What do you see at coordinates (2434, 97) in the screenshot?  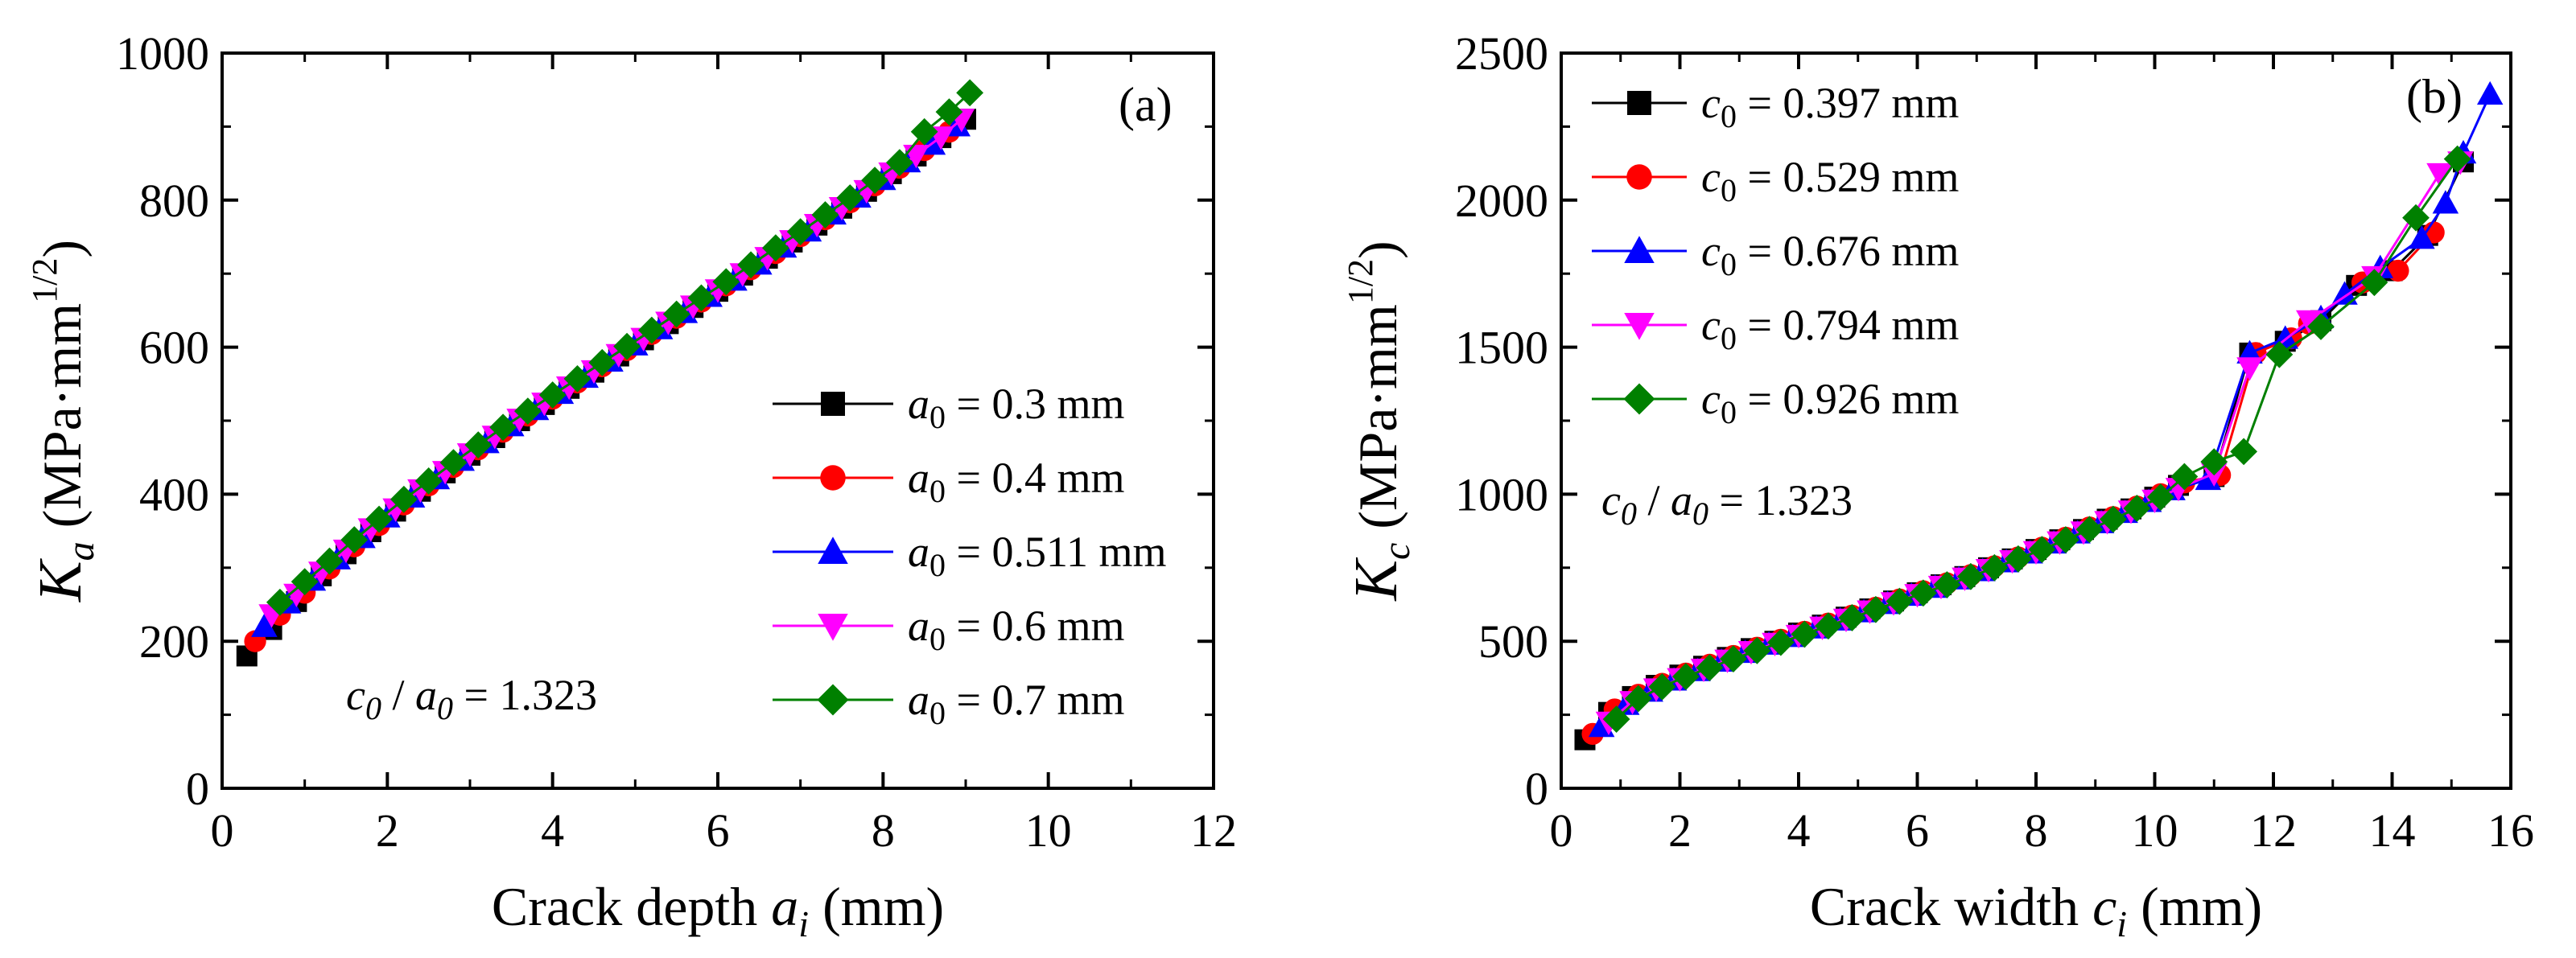 I see `panel-label: (b)` at bounding box center [2434, 97].